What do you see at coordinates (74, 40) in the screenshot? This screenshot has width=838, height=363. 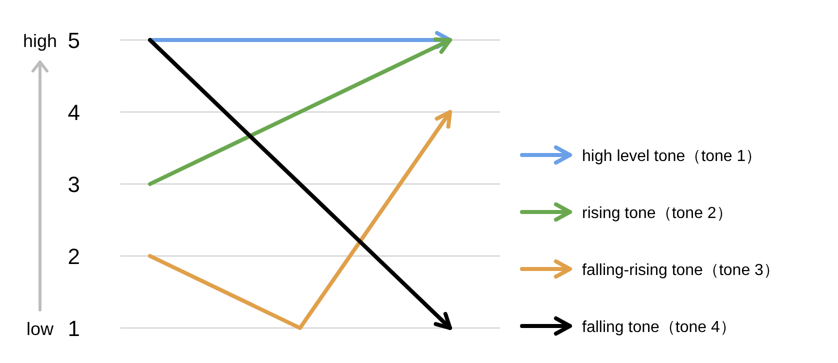 I see `y-tick-label: 5` at bounding box center [74, 40].